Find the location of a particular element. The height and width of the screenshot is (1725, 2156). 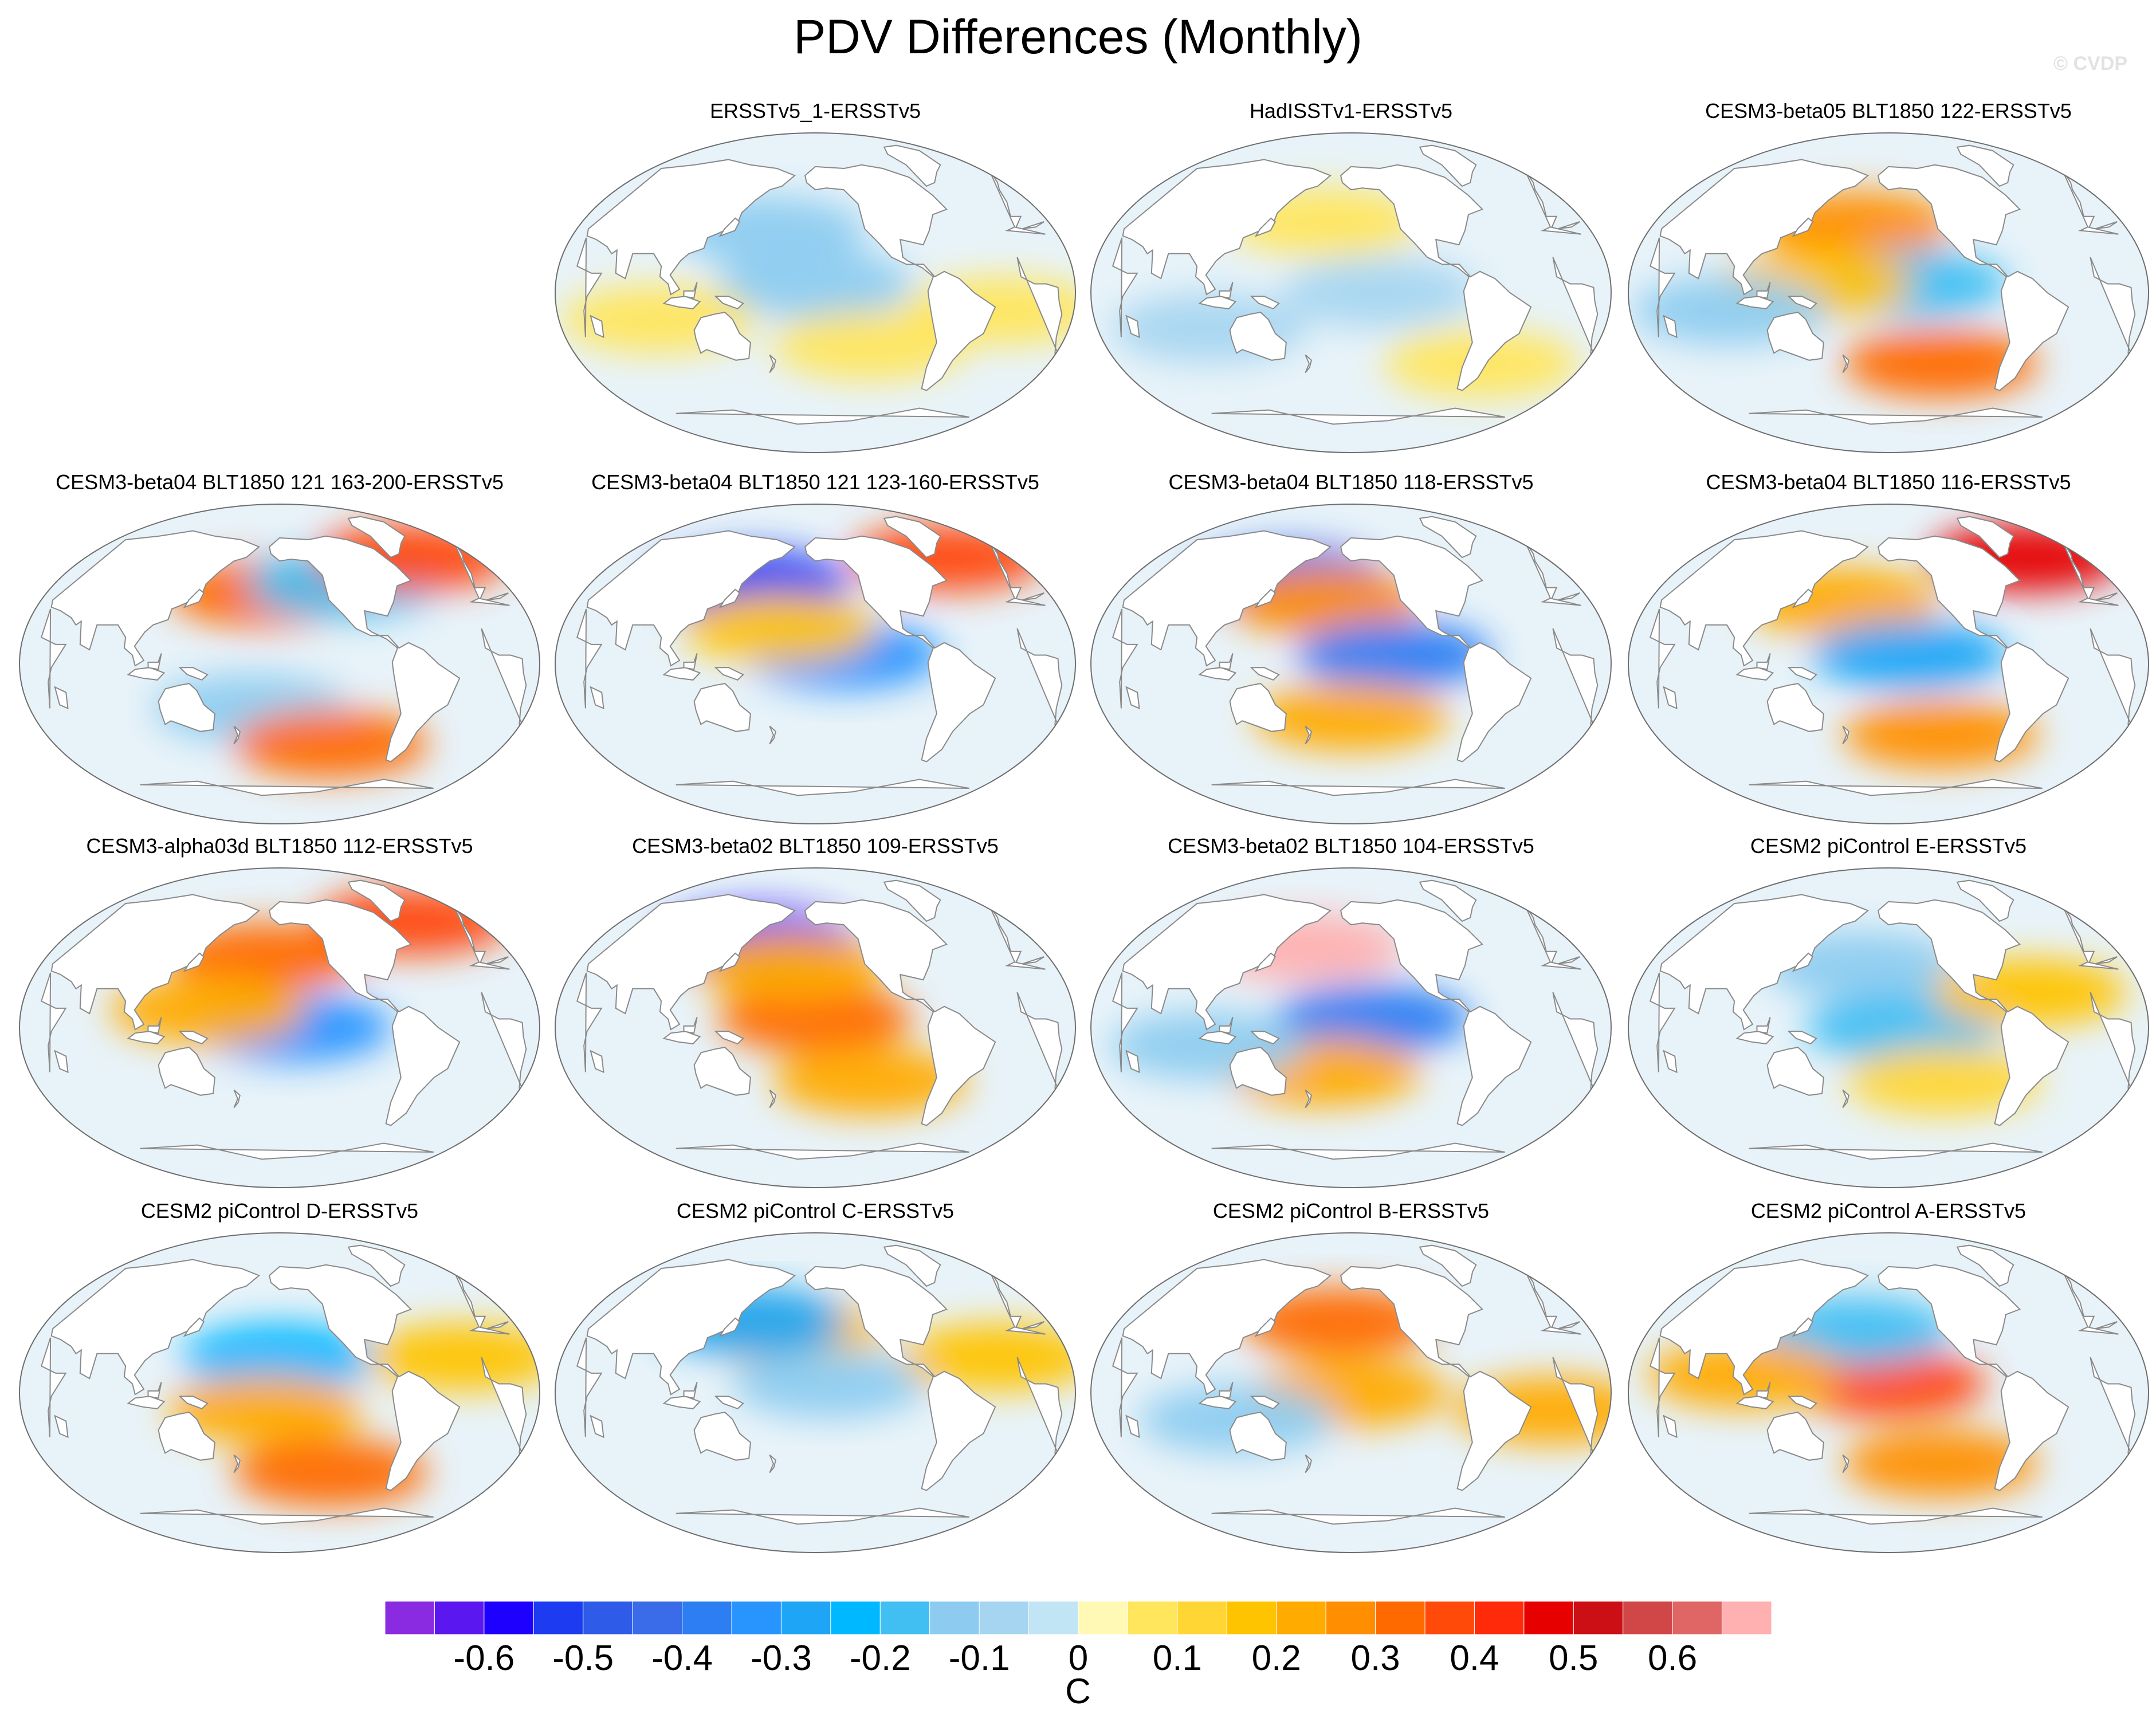

colorbar-tick-label: 0.6 is located at coordinates (1673, 1658).